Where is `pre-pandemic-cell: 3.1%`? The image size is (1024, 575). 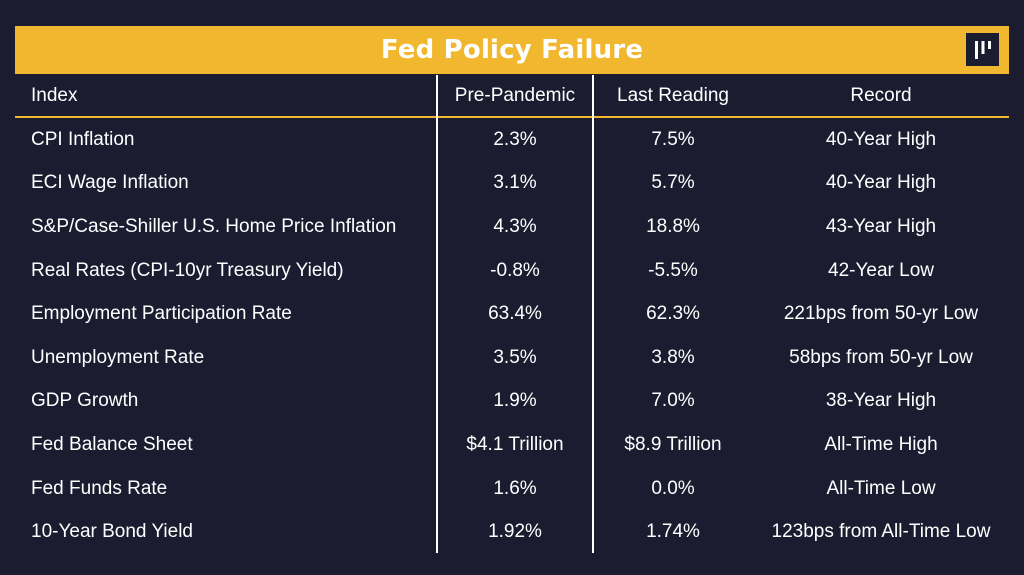
pre-pandemic-cell: 3.1% is located at coordinates (515, 183).